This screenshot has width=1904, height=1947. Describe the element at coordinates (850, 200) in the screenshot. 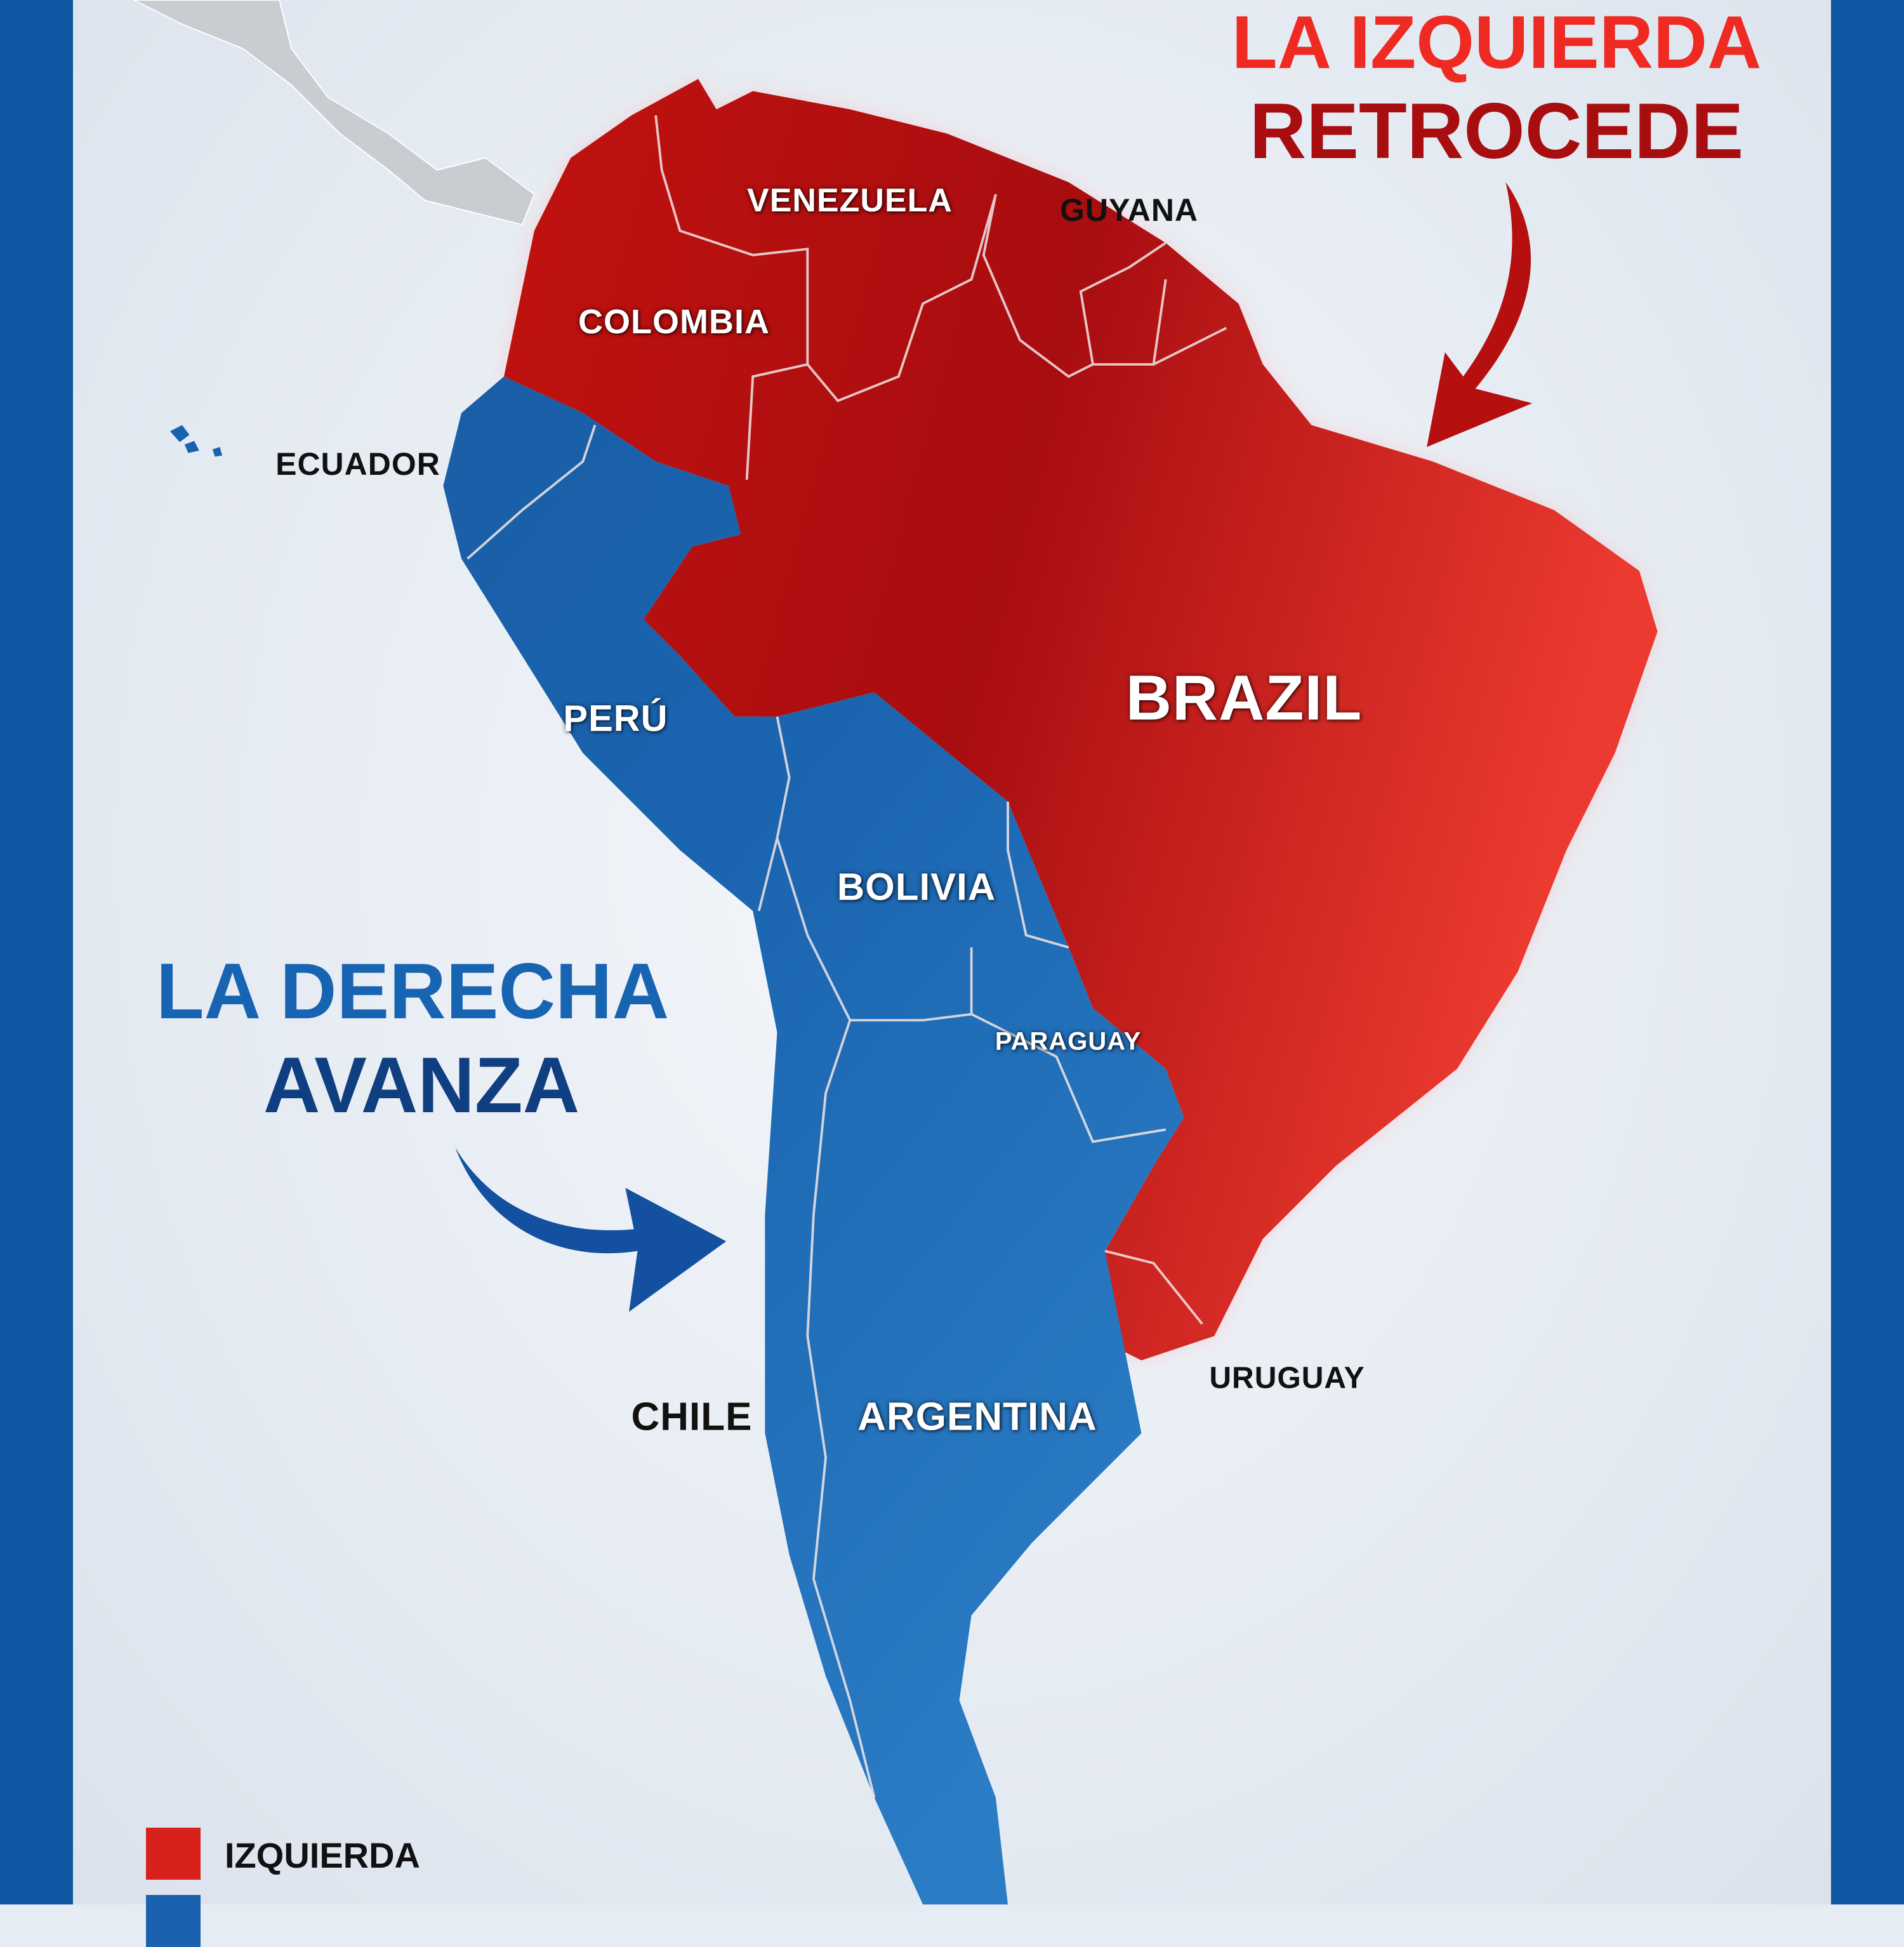

I see `label-venezuela: VENEZUELA` at that location.